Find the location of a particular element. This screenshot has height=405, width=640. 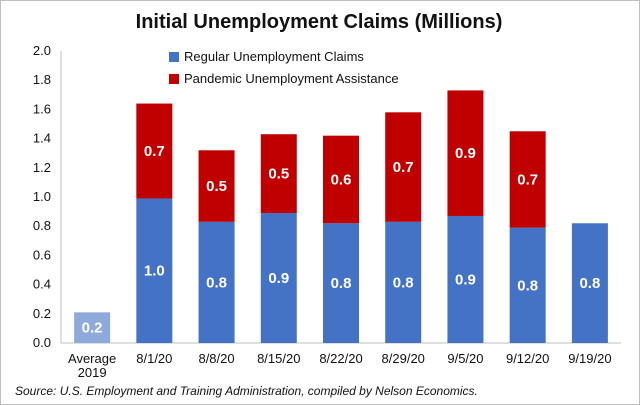

y-tick-label: 0.4 is located at coordinates (42, 284).